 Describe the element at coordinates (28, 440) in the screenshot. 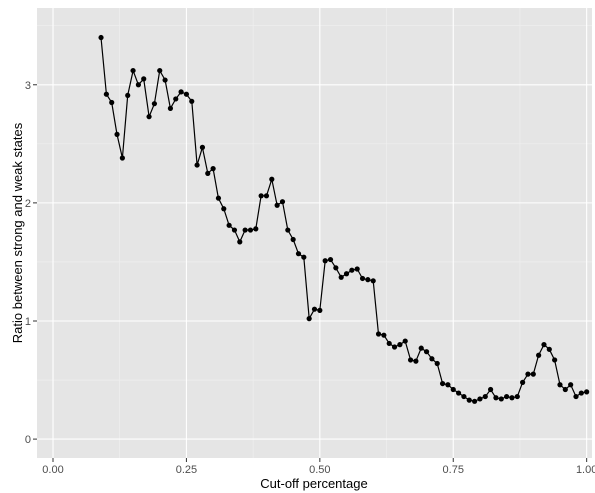

I see `y-tick-label: 0` at that location.